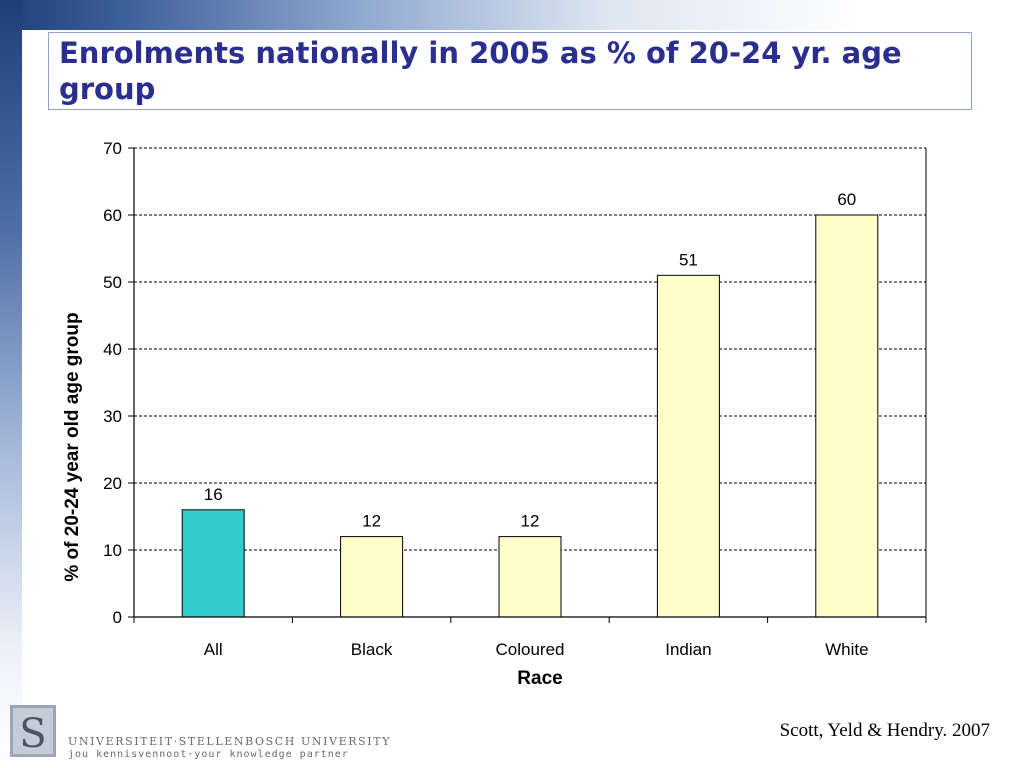  What do you see at coordinates (688, 649) in the screenshot?
I see `x-tick-label: Indian` at bounding box center [688, 649].